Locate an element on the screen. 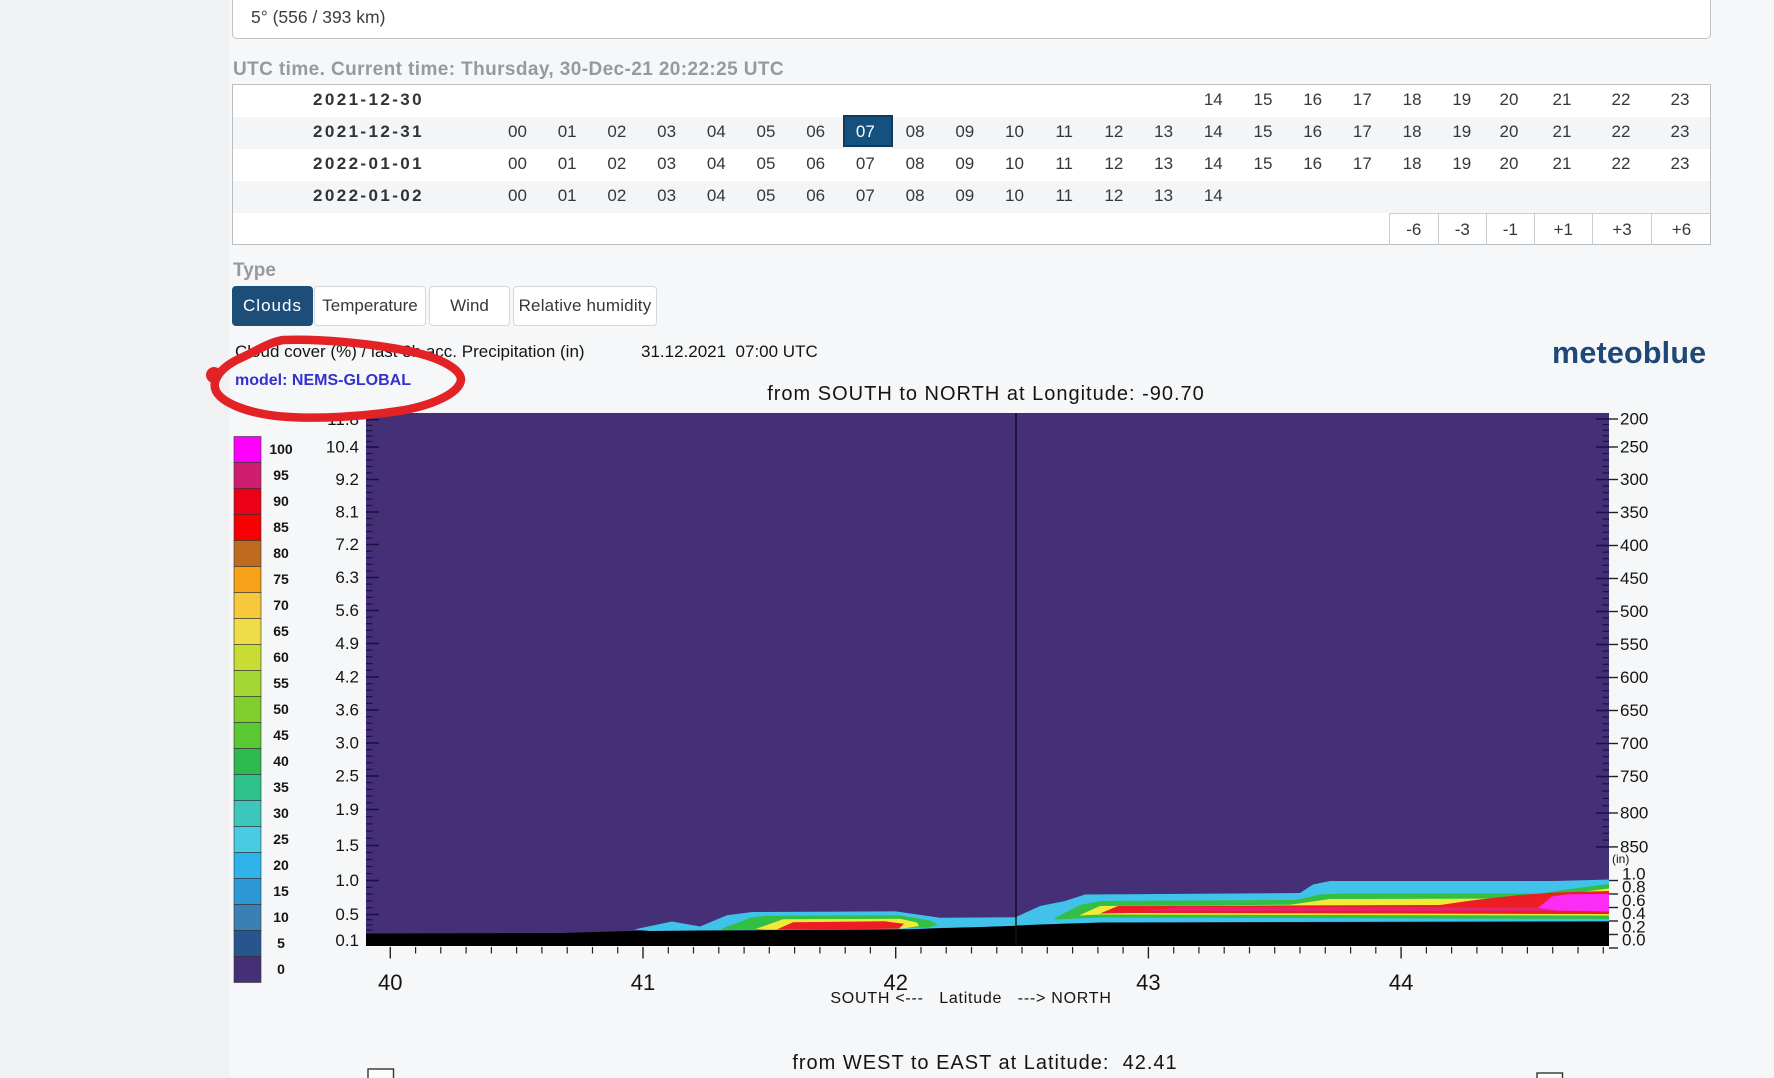 This screenshot has width=1774, height=1078. svg-text: 300 is located at coordinates (1634, 479).